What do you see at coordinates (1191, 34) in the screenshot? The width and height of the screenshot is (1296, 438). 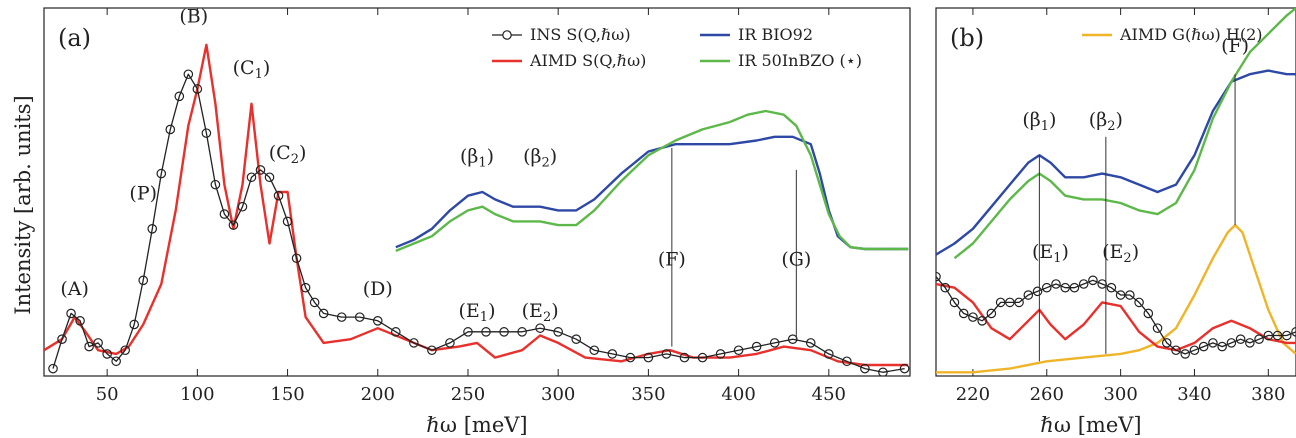 I see `legend-entry-gh2: AIMD G(ℏω) H(2)` at bounding box center [1191, 34].